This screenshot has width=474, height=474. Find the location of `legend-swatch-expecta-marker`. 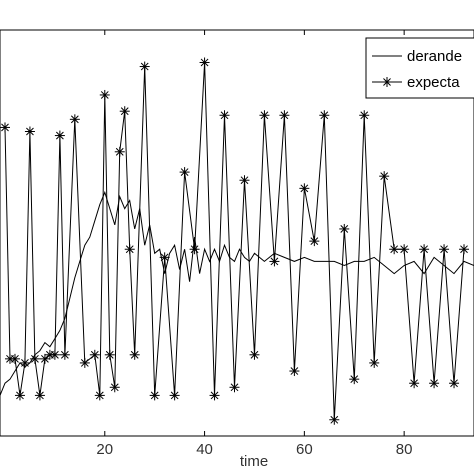

legend-swatch-expecta-marker is located at coordinates (387, 82).